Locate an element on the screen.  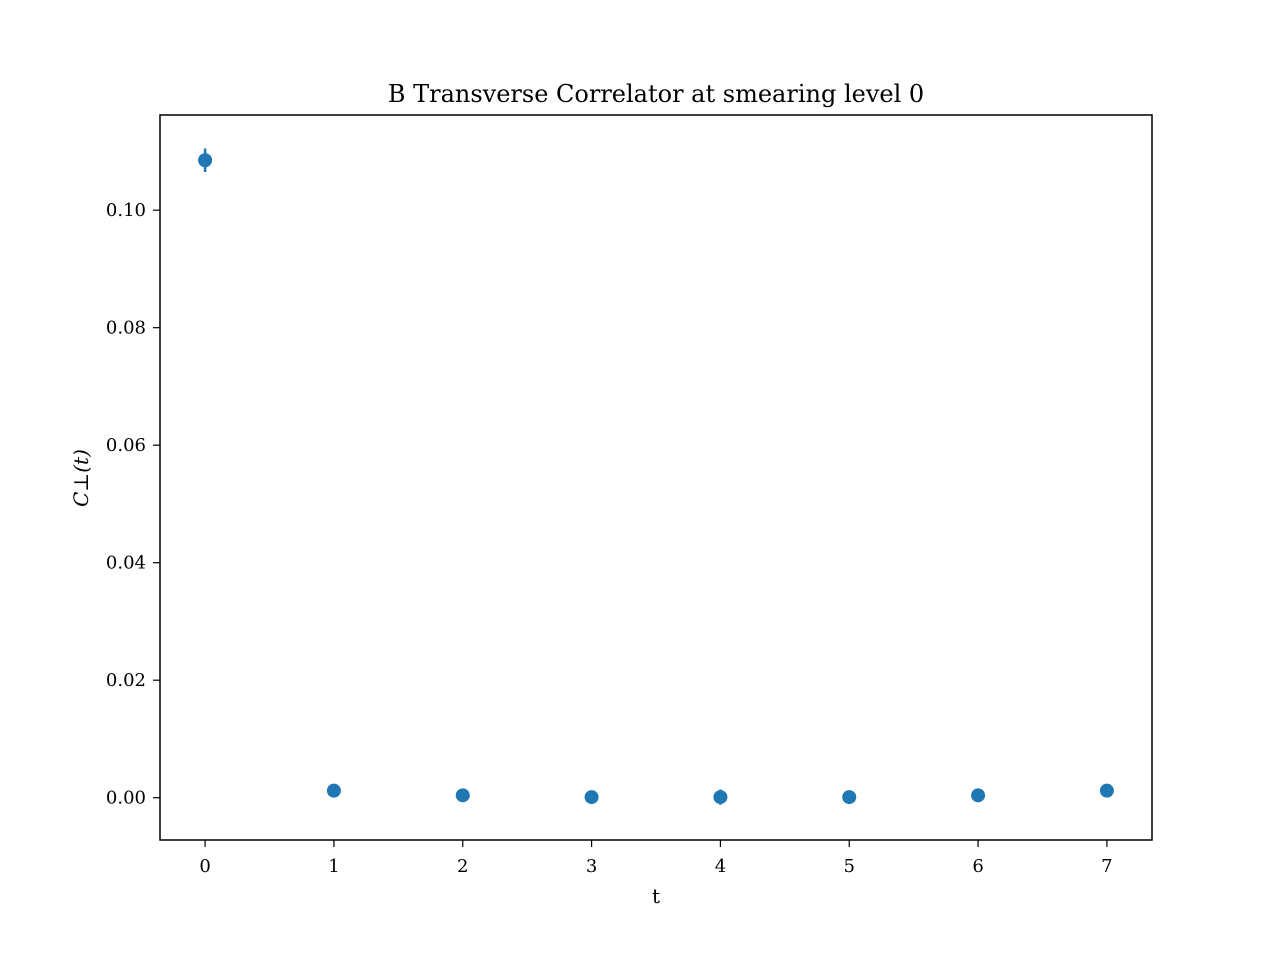
x-axis-ticks: 0 1 2 3 4 5 6 7 is located at coordinates (656, 858).